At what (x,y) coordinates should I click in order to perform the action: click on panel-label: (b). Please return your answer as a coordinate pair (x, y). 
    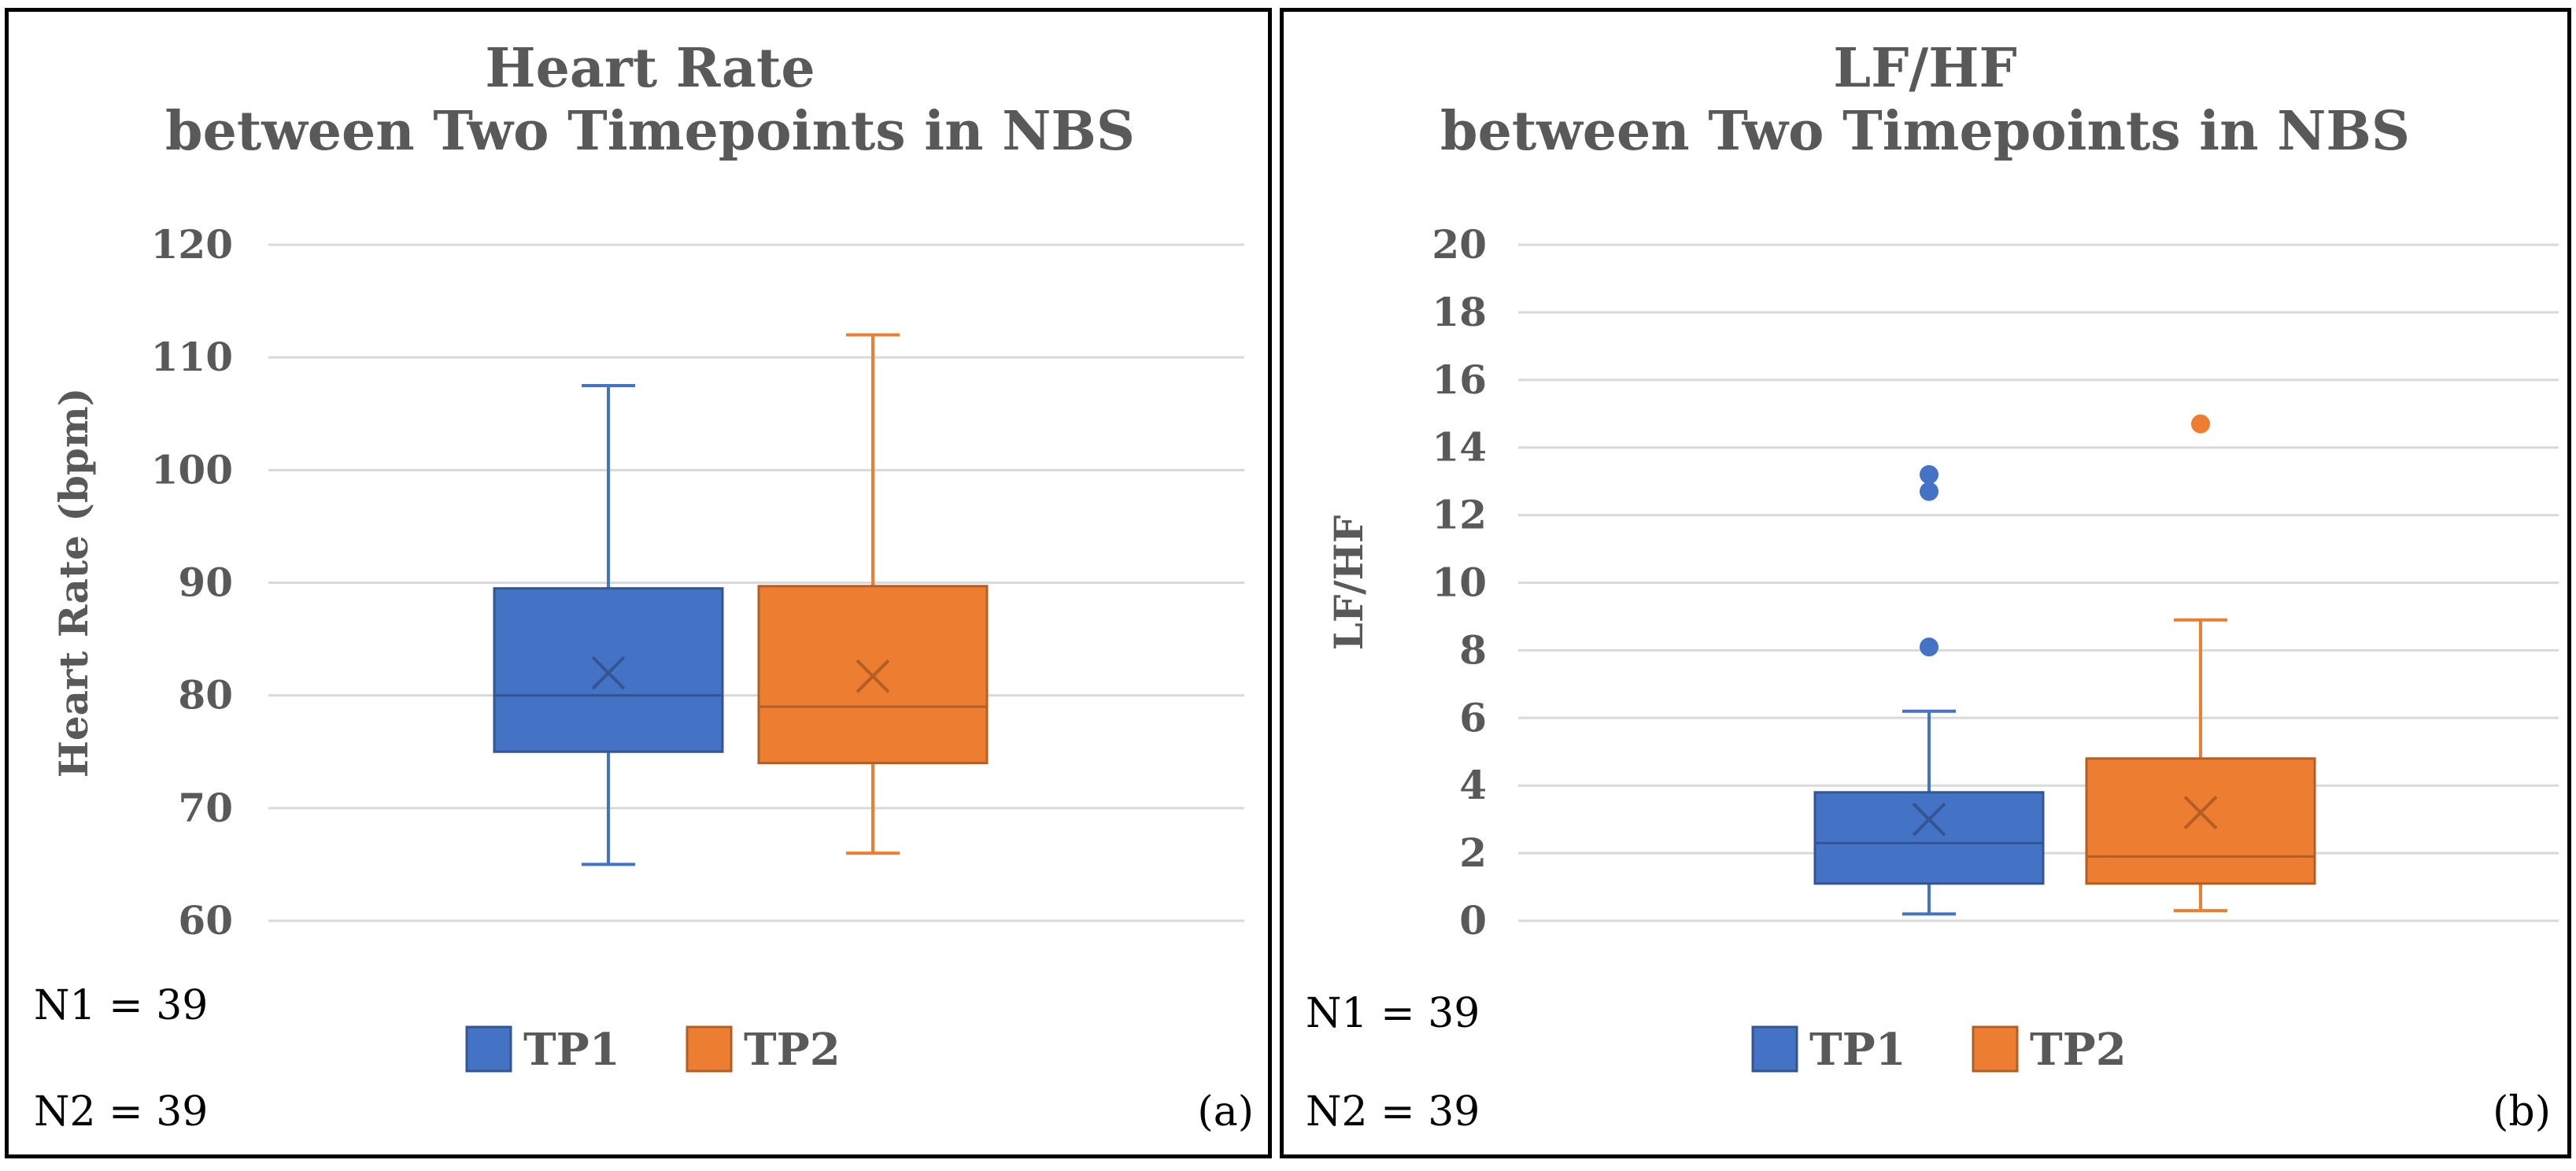
    Looking at the image, I should click on (2522, 1112).